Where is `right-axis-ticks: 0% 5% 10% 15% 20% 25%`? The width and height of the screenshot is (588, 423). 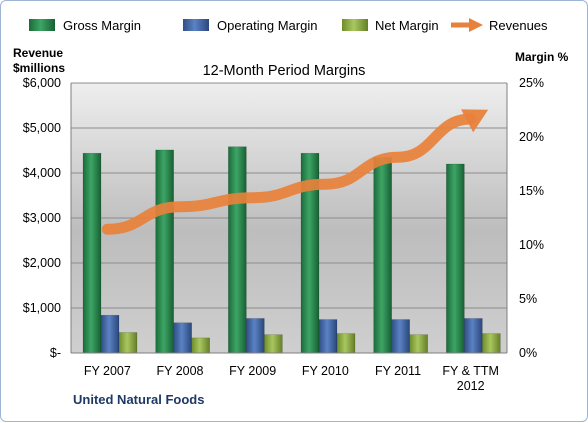 right-axis-ticks: 0% 5% 10% 15% 20% 25% is located at coordinates (531, 218).